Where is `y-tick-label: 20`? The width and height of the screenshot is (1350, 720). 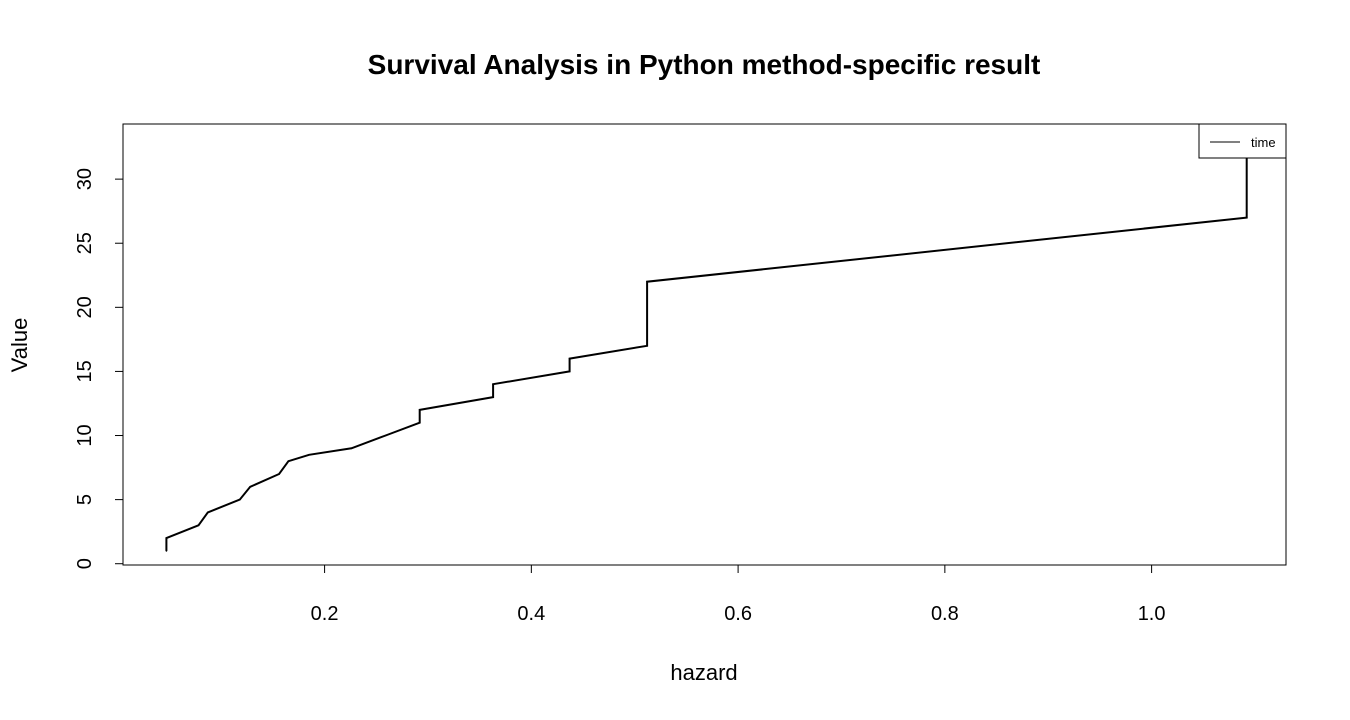 y-tick-label: 20 is located at coordinates (85, 307).